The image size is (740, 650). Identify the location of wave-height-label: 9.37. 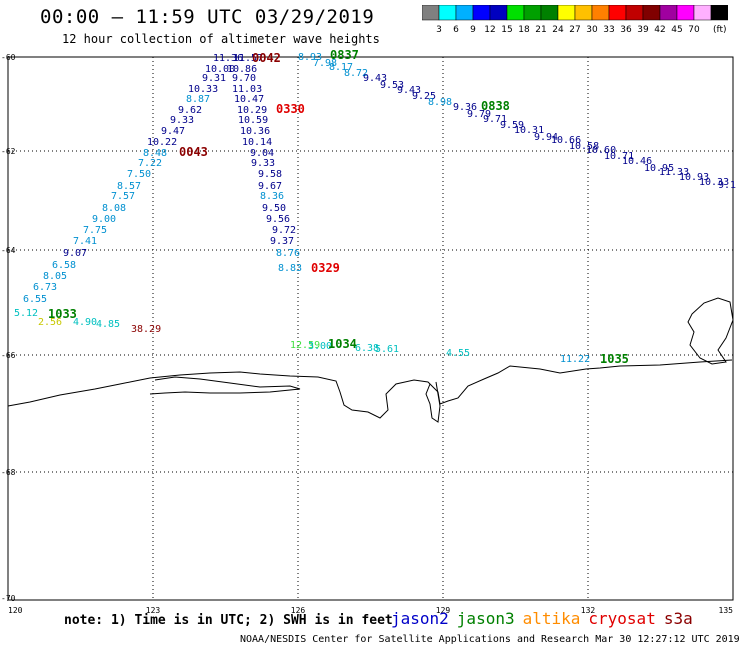
(282, 241).